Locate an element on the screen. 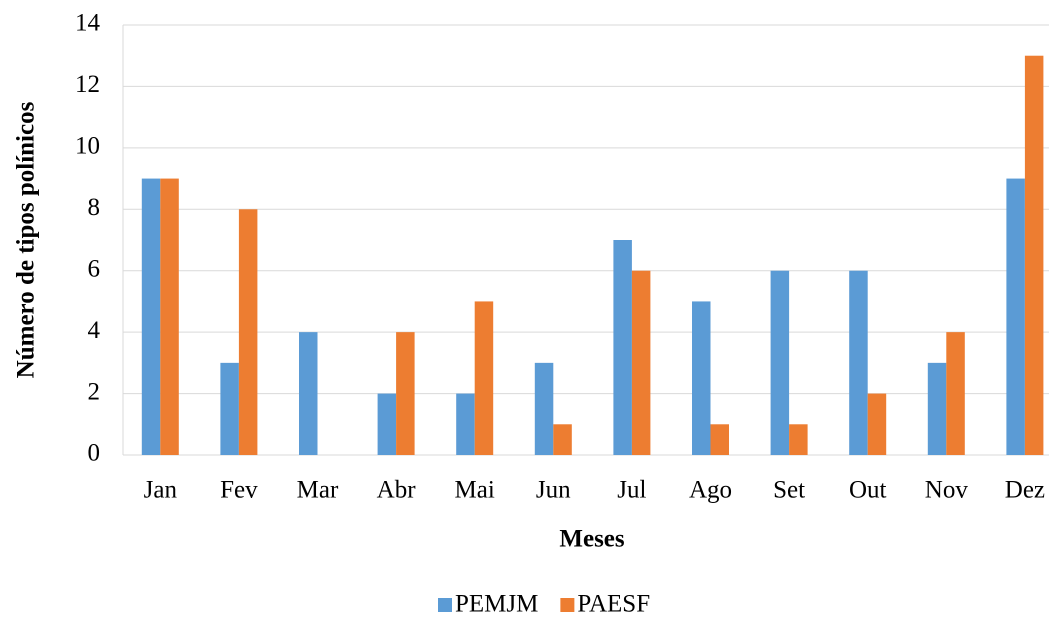 The width and height of the screenshot is (1049, 623). x-tick-label: Abr is located at coordinates (397, 490).